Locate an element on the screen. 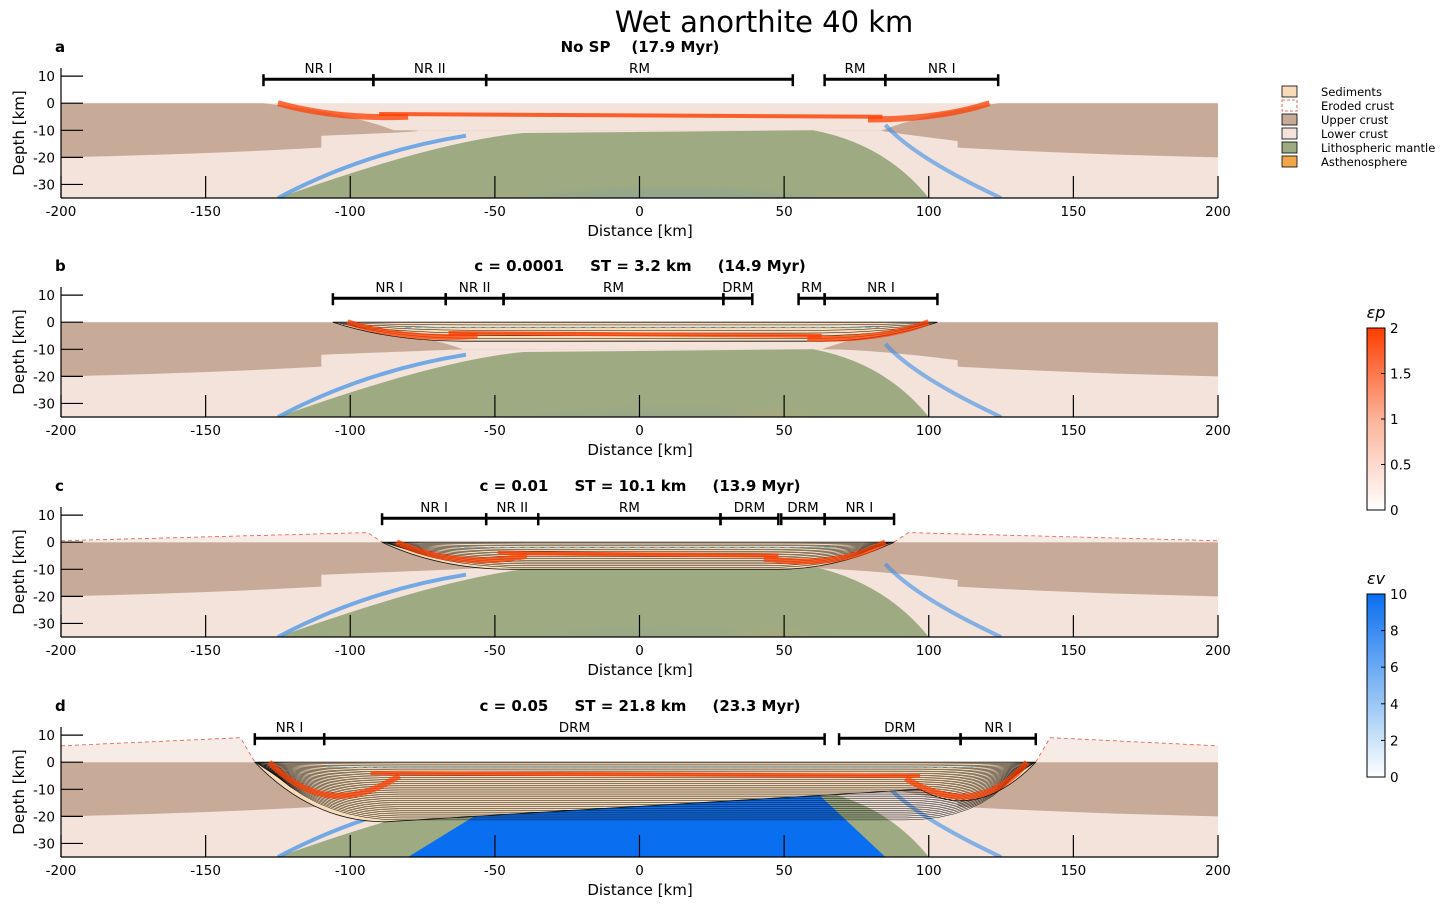 The height and width of the screenshot is (915, 1453). eroded-crust-left is located at coordinates (158, 750).